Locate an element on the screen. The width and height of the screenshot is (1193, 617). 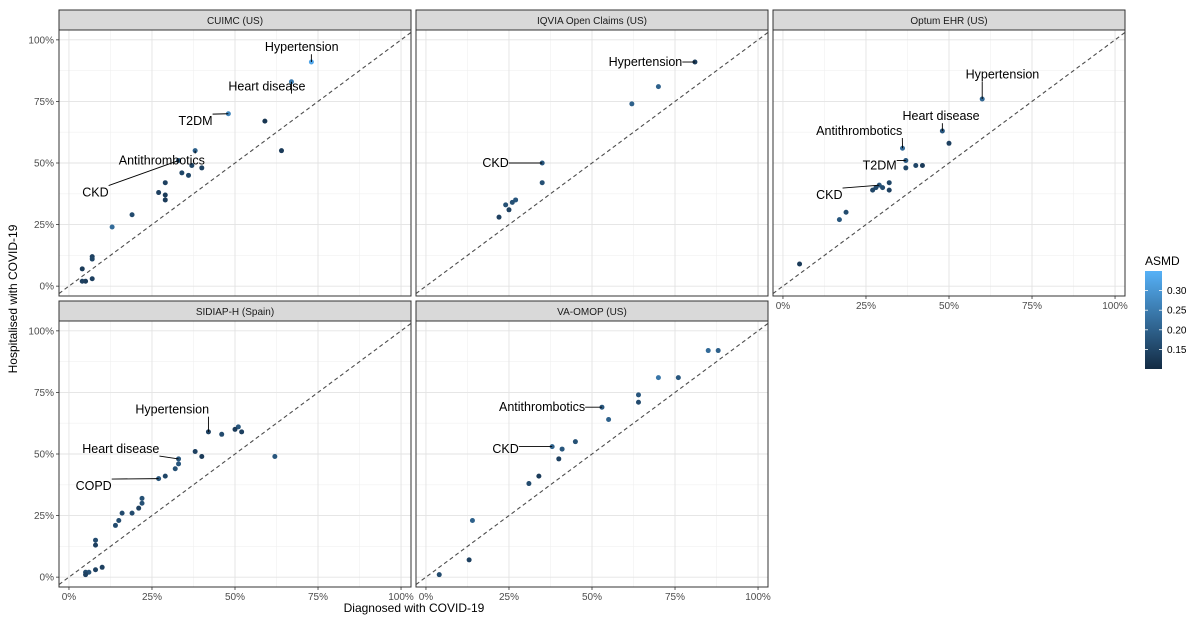
axes: 0% 25% 50% 75% 100% 0% 25% 50% 75% 100% is located at coordinates (221, 464).